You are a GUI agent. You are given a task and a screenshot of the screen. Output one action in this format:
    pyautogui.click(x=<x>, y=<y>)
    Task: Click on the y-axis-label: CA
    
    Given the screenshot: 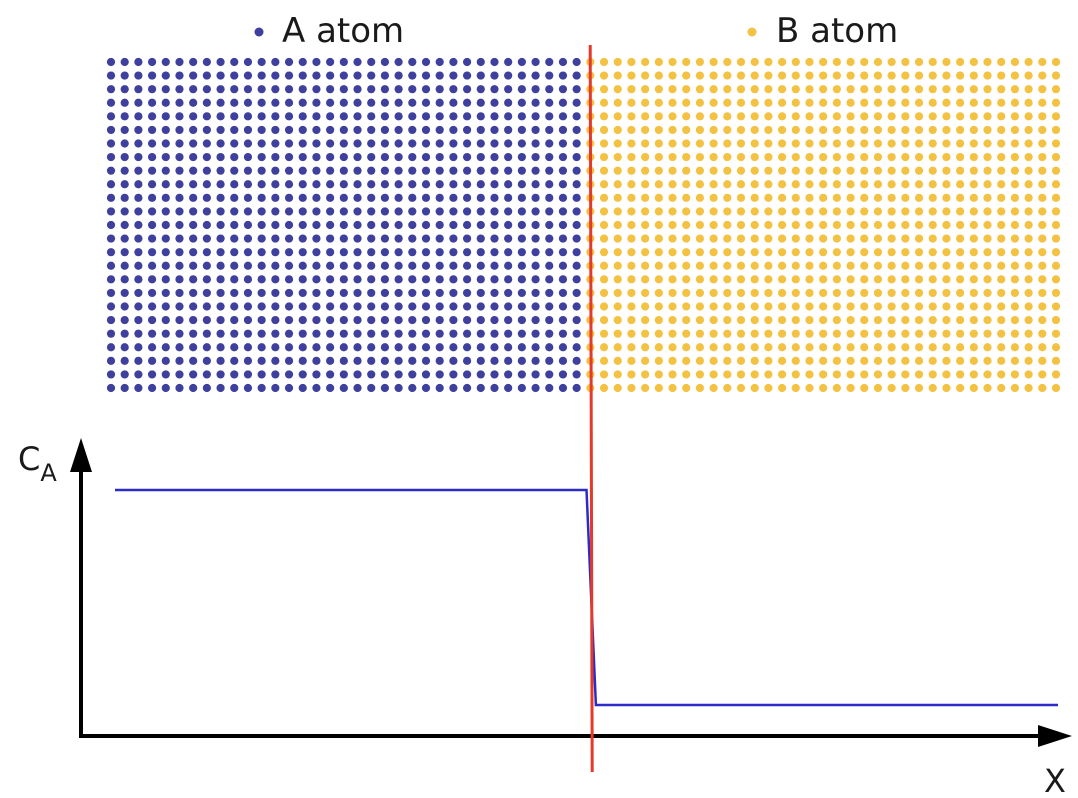 What is the action you would take?
    pyautogui.click(x=37, y=463)
    